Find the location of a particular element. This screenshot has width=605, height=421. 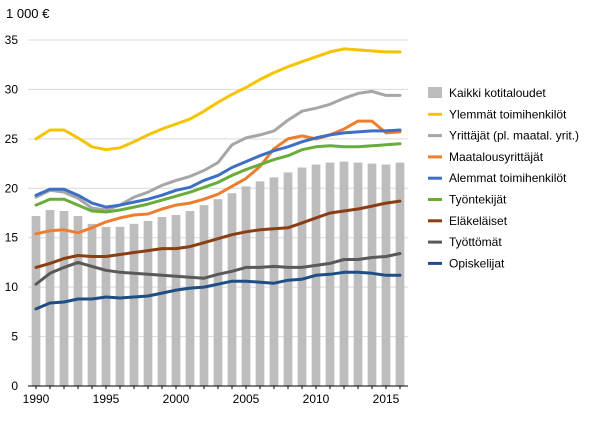

legend-label: Opiskelijat is located at coordinates (477, 263).